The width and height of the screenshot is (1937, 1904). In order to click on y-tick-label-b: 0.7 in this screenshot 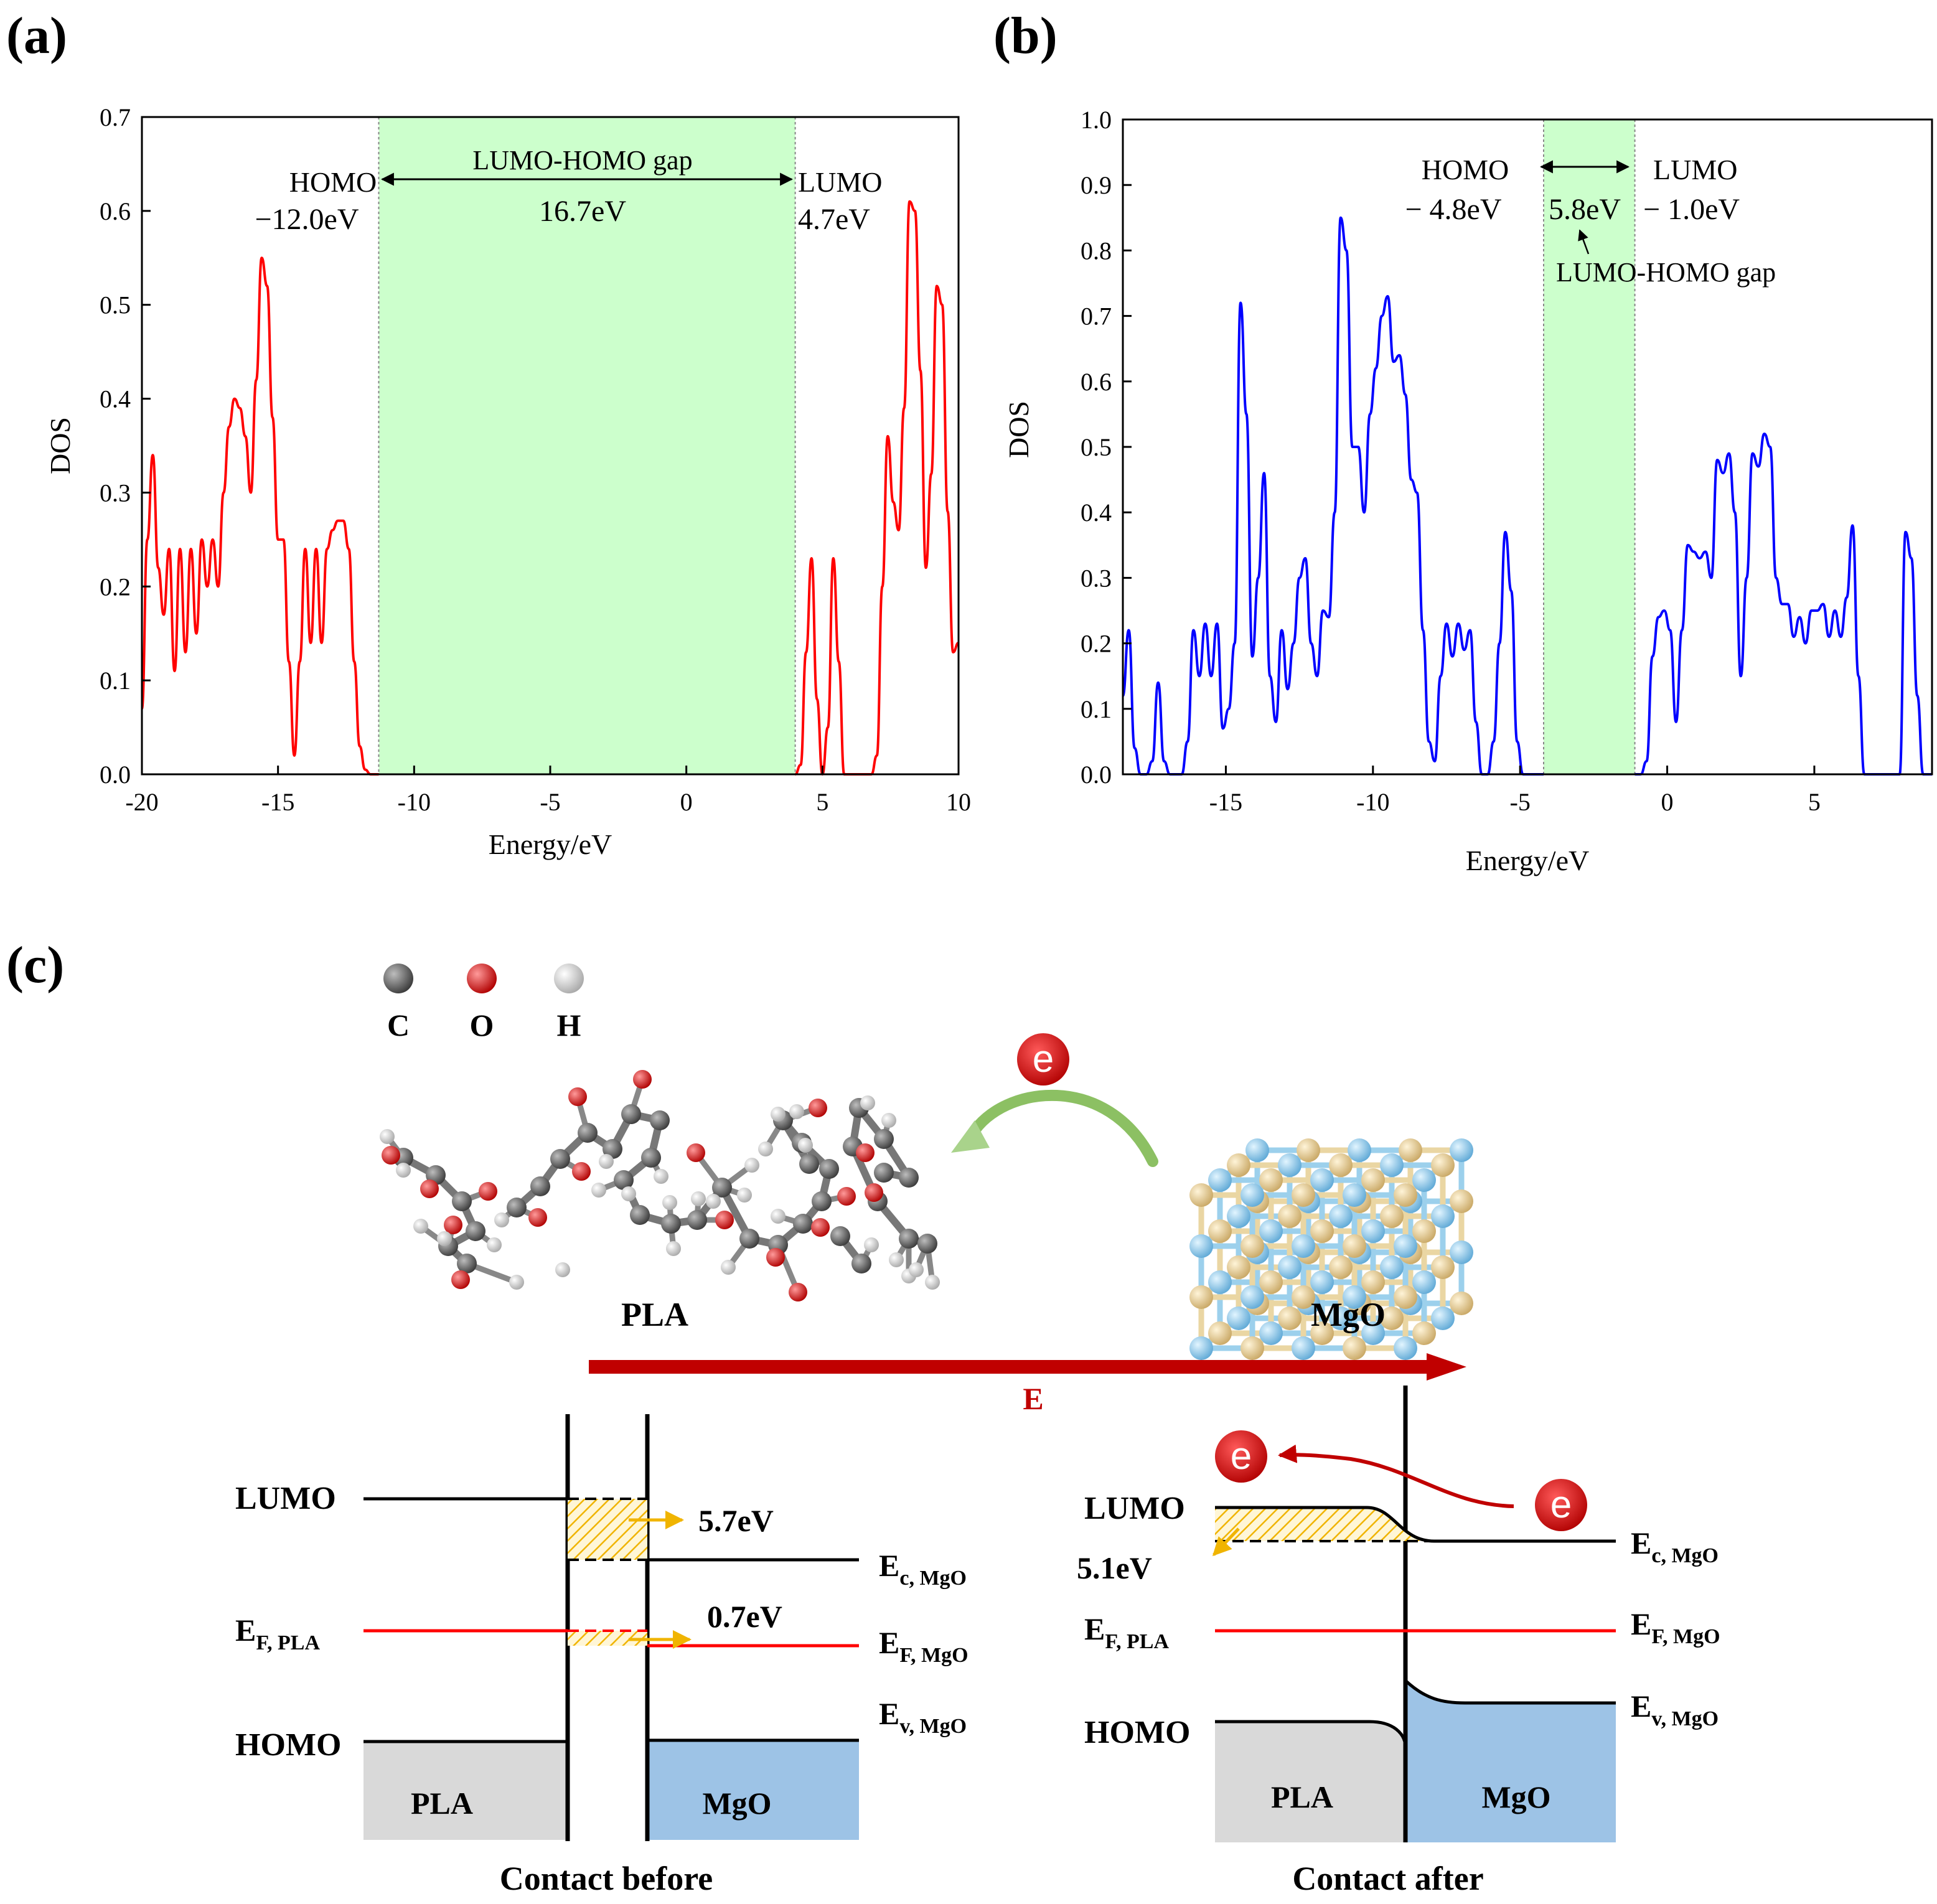, I will do `click(1096, 316)`.